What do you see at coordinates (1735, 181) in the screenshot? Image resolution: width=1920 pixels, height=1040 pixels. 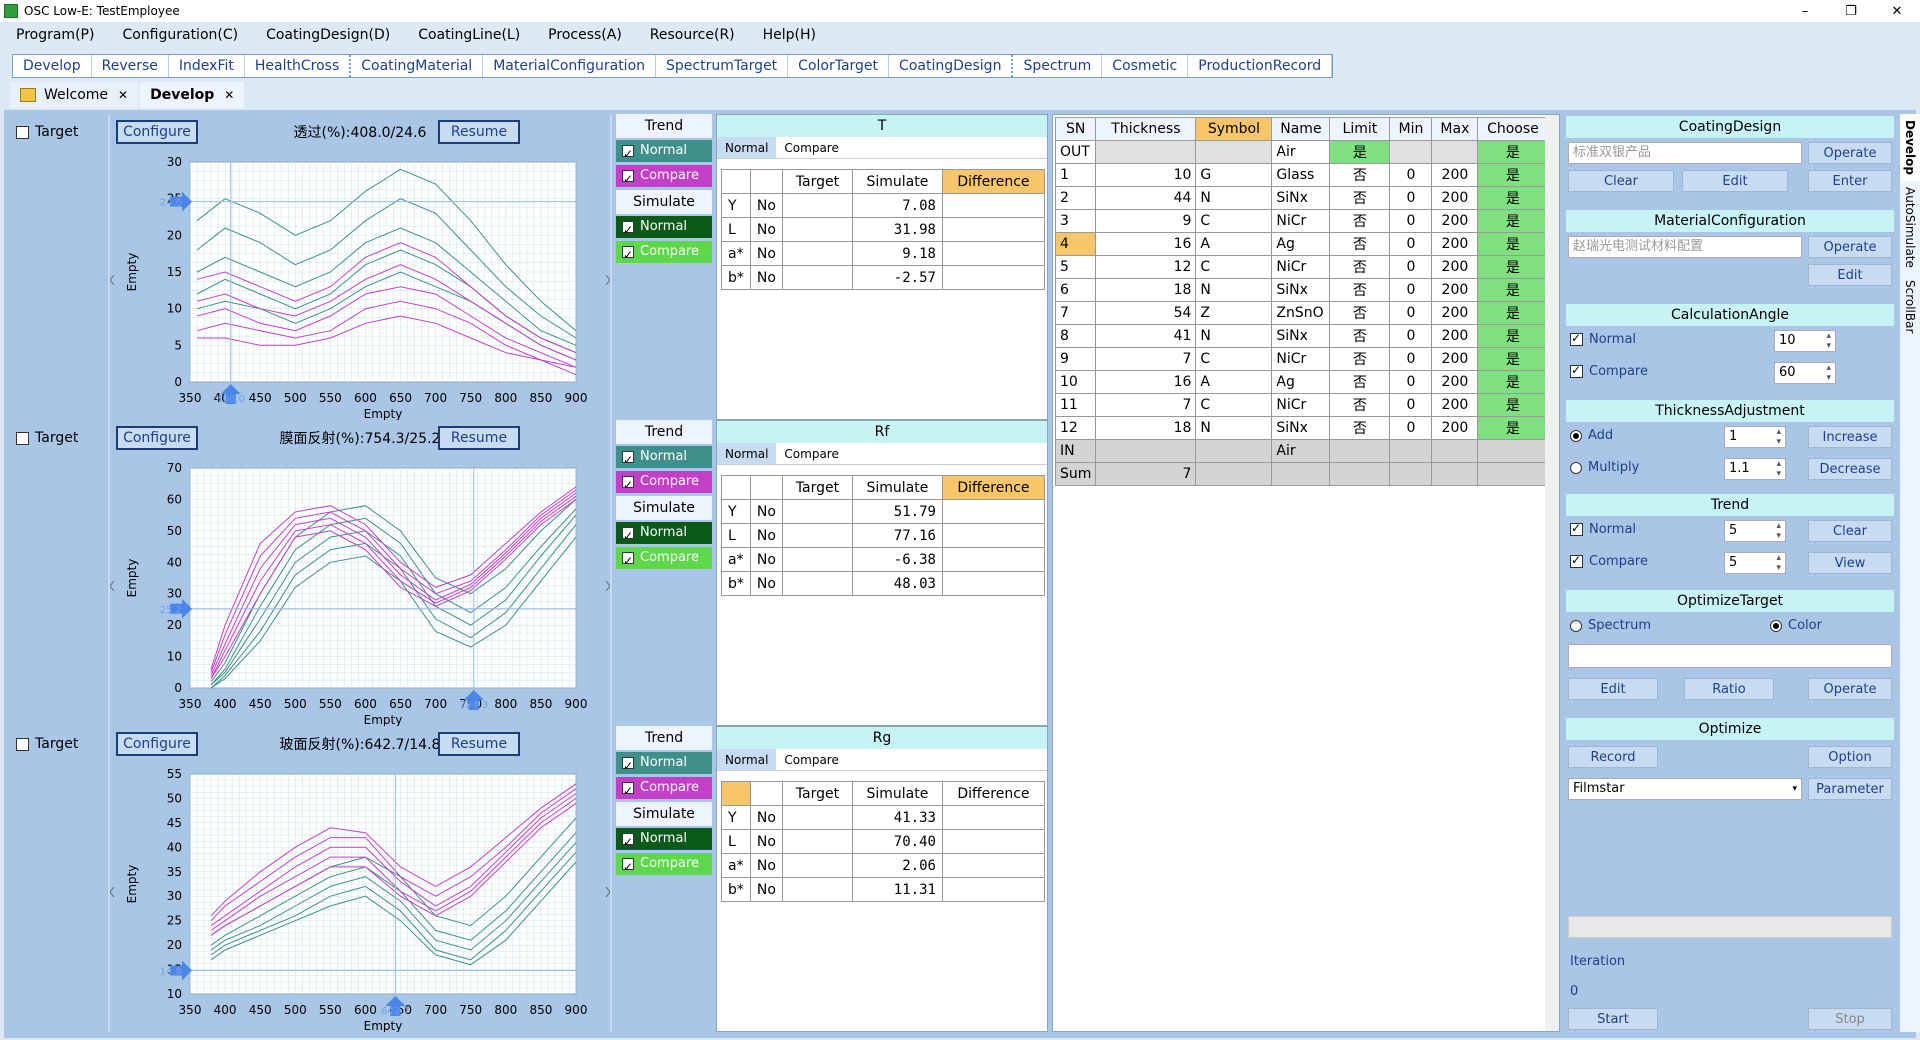 I see `coating-design-edit-button: Edit` at bounding box center [1735, 181].